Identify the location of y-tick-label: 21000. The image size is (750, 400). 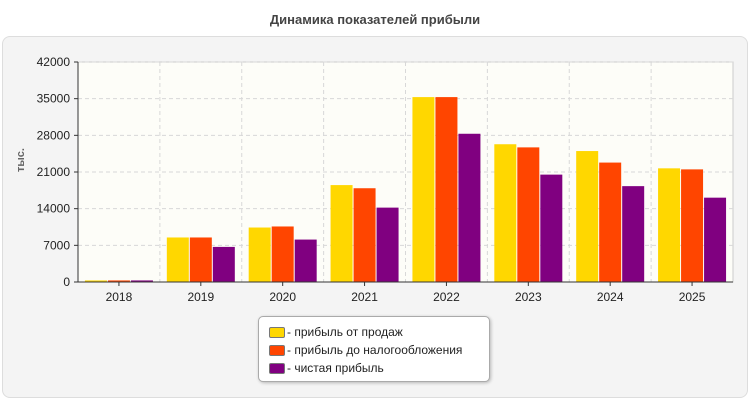
(54, 172).